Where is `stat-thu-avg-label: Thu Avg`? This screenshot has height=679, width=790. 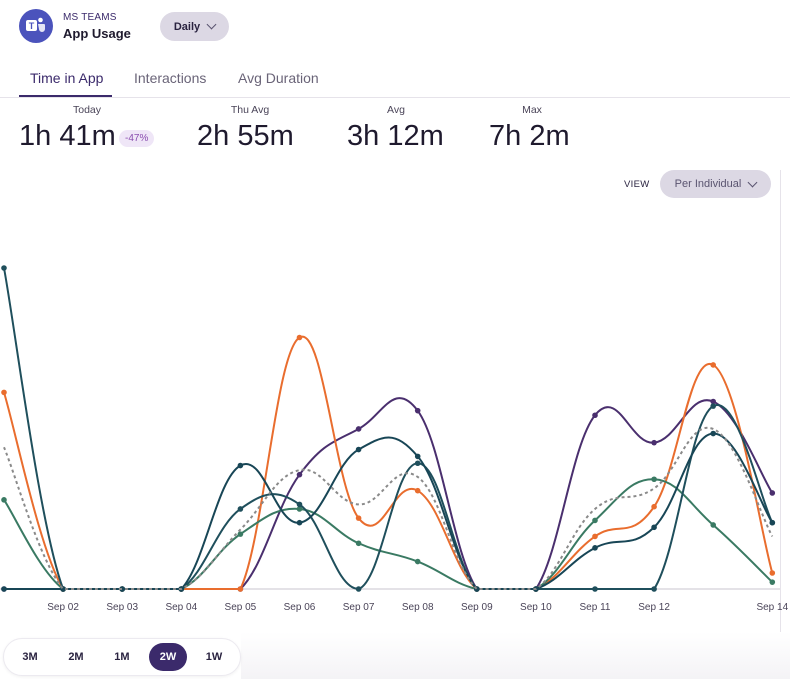 stat-thu-avg-label: Thu Avg is located at coordinates (250, 110).